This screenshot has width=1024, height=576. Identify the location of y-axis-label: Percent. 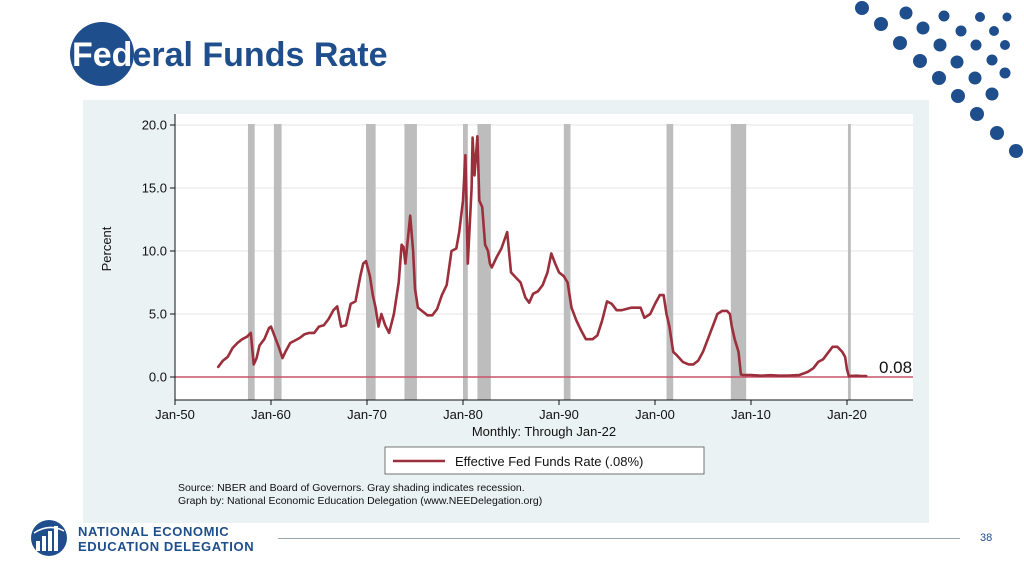
(106, 248).